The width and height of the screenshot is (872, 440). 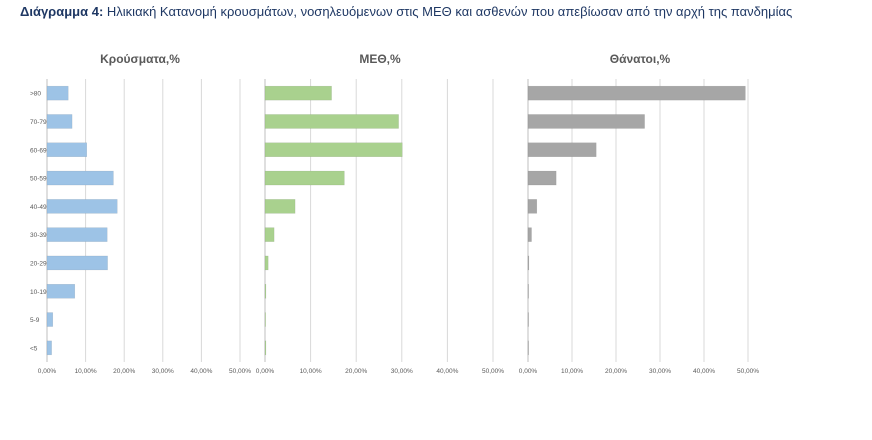 I want to click on category-label: 60-69, so click(x=38, y=150).